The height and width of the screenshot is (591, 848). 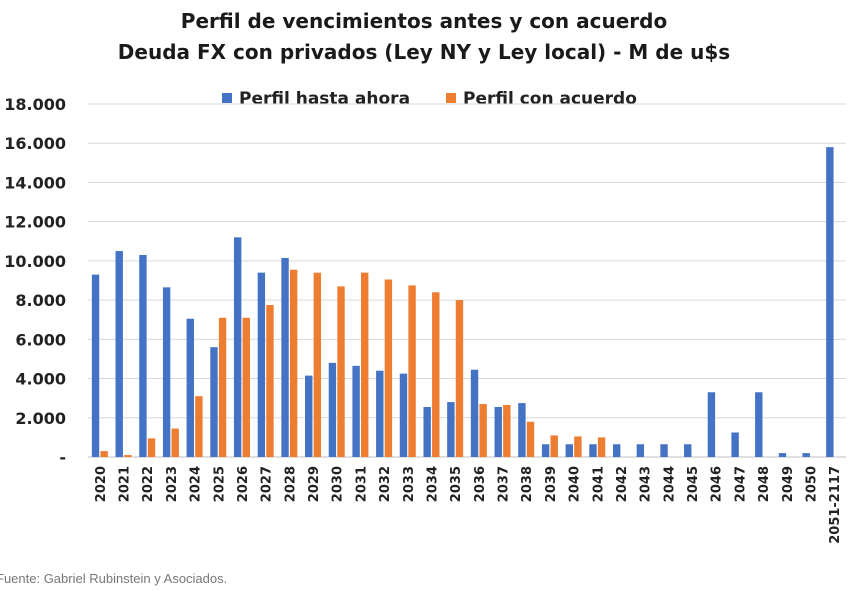 What do you see at coordinates (545, 450) in the screenshot?
I see `bar-perfil-hasta-ahora-2039` at bounding box center [545, 450].